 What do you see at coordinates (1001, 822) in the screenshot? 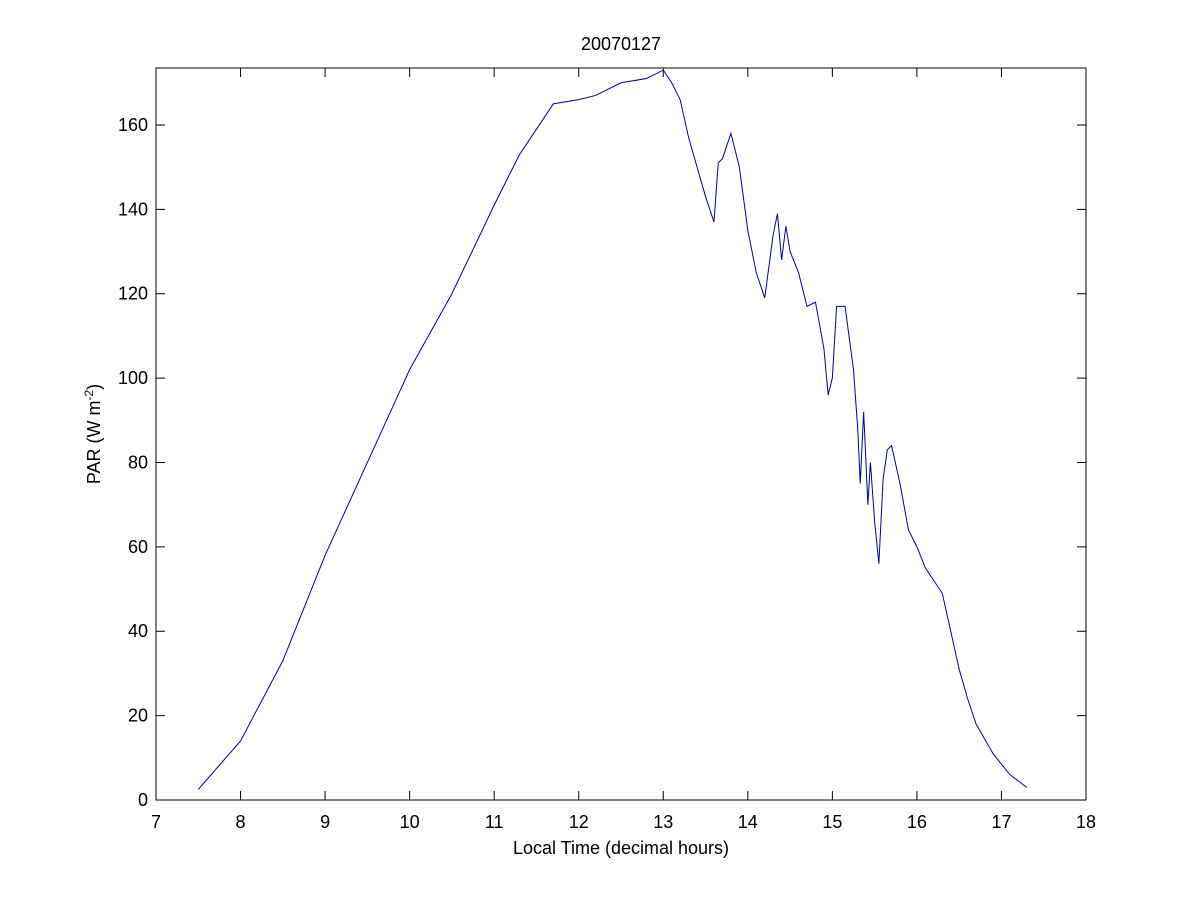
I see `x-tick-label: 17` at bounding box center [1001, 822].